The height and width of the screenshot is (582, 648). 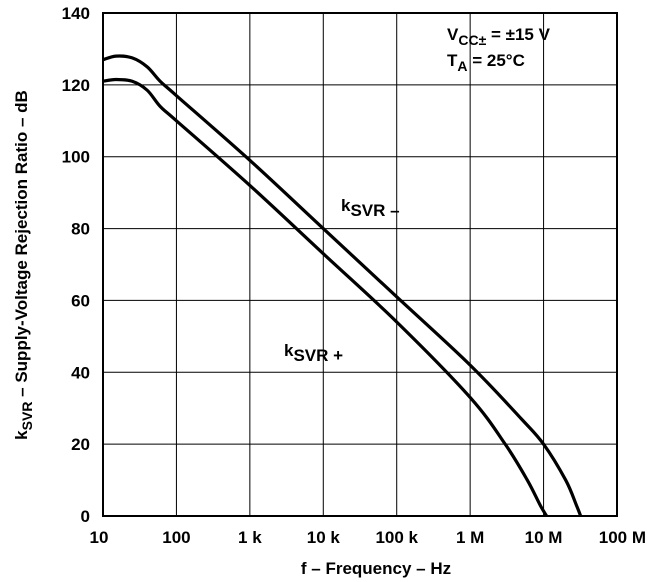 I want to click on series-label-ksvr-plus: kSVR +, so click(x=313, y=353).